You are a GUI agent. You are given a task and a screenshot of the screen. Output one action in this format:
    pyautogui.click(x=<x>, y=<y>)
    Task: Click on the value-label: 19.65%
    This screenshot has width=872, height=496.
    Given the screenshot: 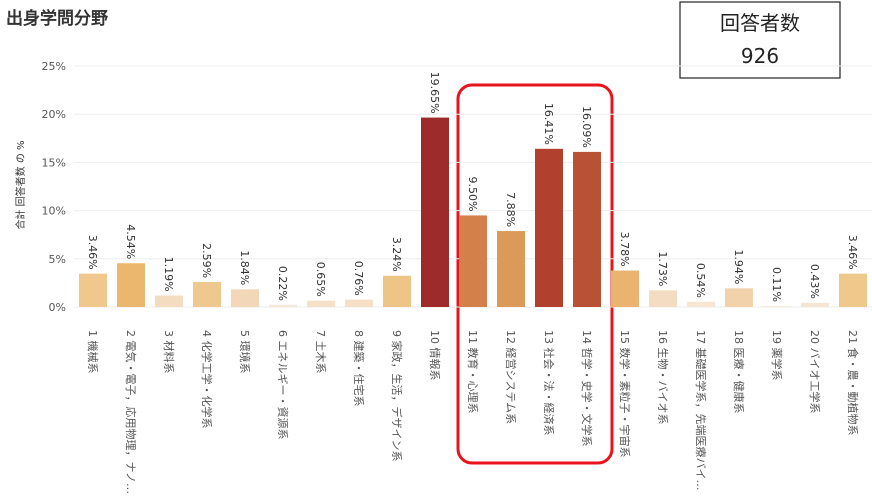 What is the action you would take?
    pyautogui.click(x=434, y=93)
    